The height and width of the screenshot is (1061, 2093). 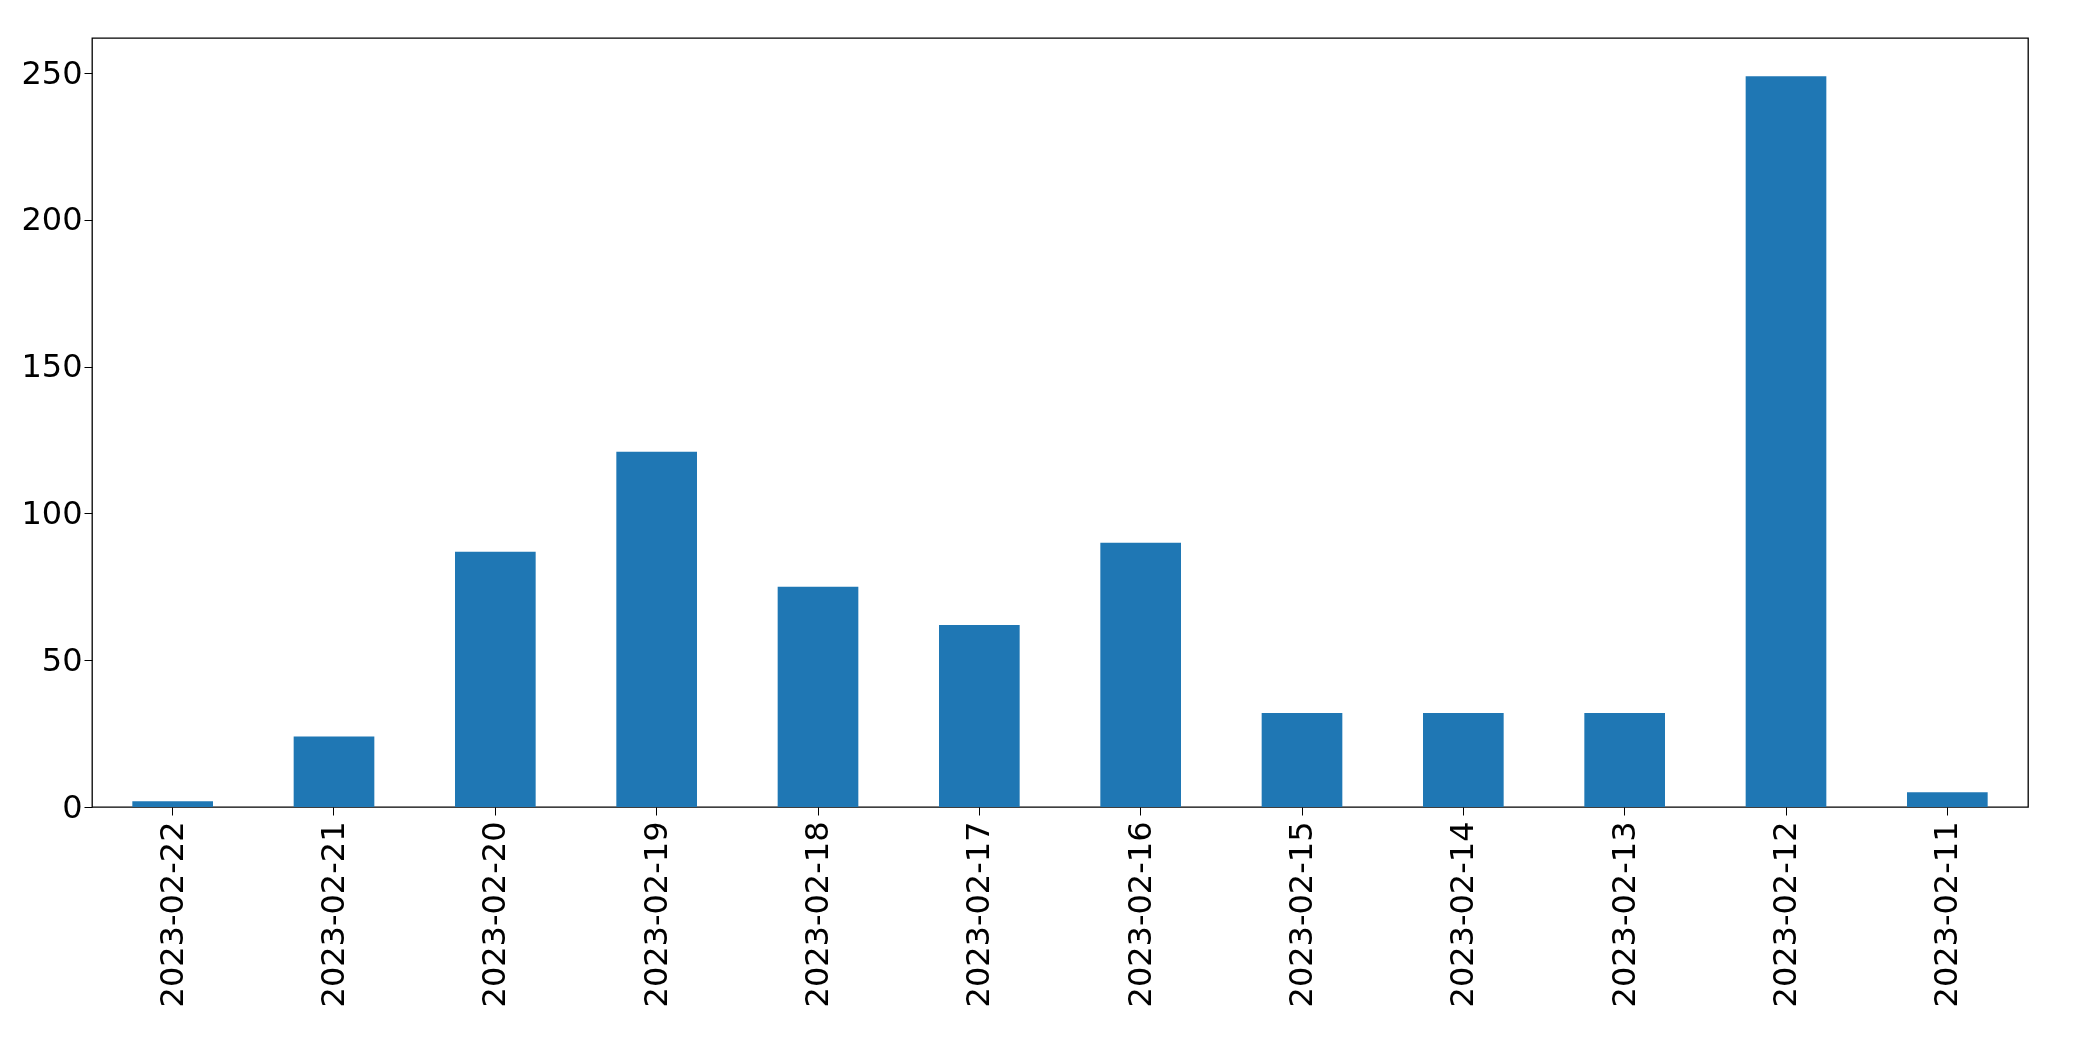 What do you see at coordinates (1139, 914) in the screenshot?
I see `x-tick-label: 2023-02-16` at bounding box center [1139, 914].